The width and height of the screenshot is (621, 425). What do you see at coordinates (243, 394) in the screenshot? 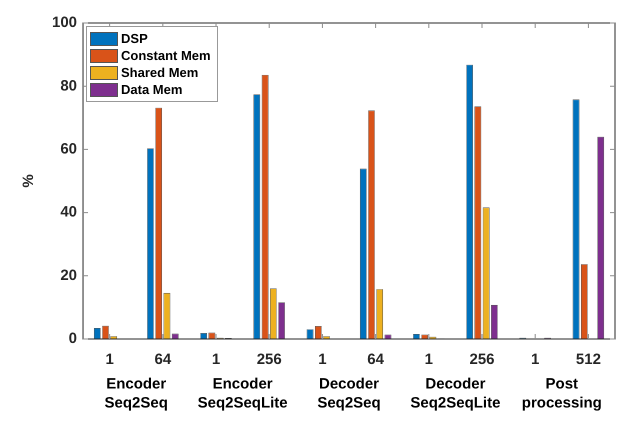
I see `text: Encoder Seq2SeqLite` at bounding box center [243, 394].